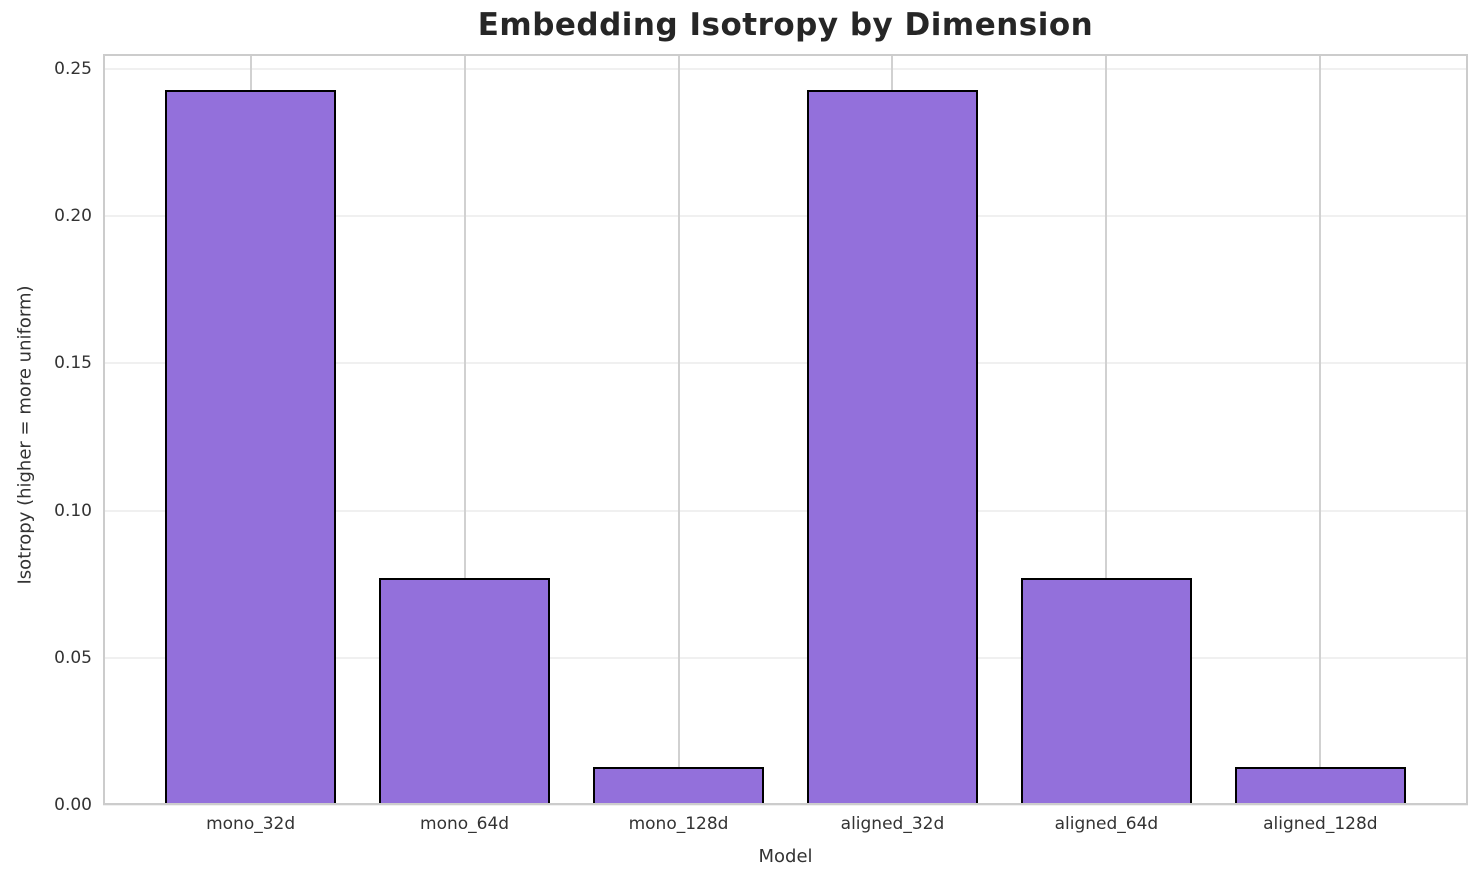  Describe the element at coordinates (1106, 824) in the screenshot. I see `x-tick-label: aligned_64d` at that location.